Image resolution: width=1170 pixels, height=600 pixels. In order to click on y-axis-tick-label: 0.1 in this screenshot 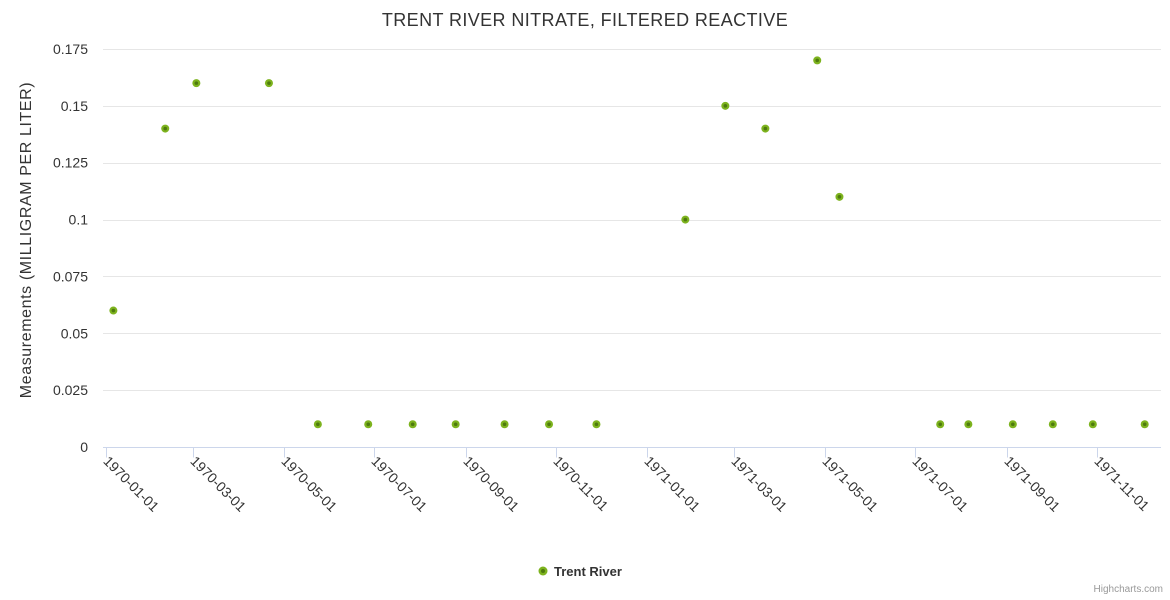, I will do `click(79, 220)`.